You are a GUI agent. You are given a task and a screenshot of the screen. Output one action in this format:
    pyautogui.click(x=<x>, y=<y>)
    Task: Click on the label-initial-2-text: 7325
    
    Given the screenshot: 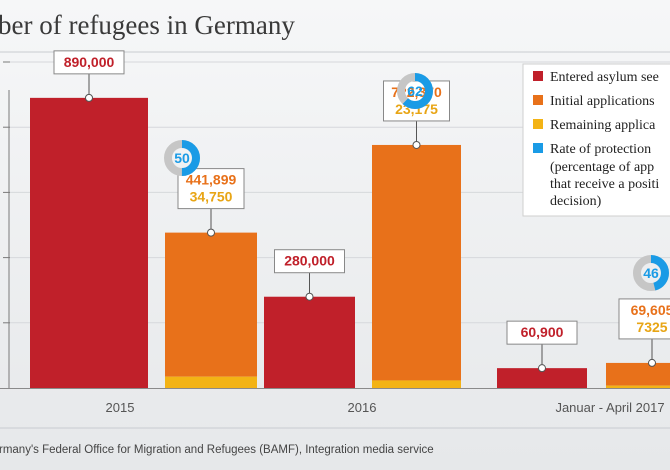 What is the action you would take?
    pyautogui.click(x=651, y=327)
    